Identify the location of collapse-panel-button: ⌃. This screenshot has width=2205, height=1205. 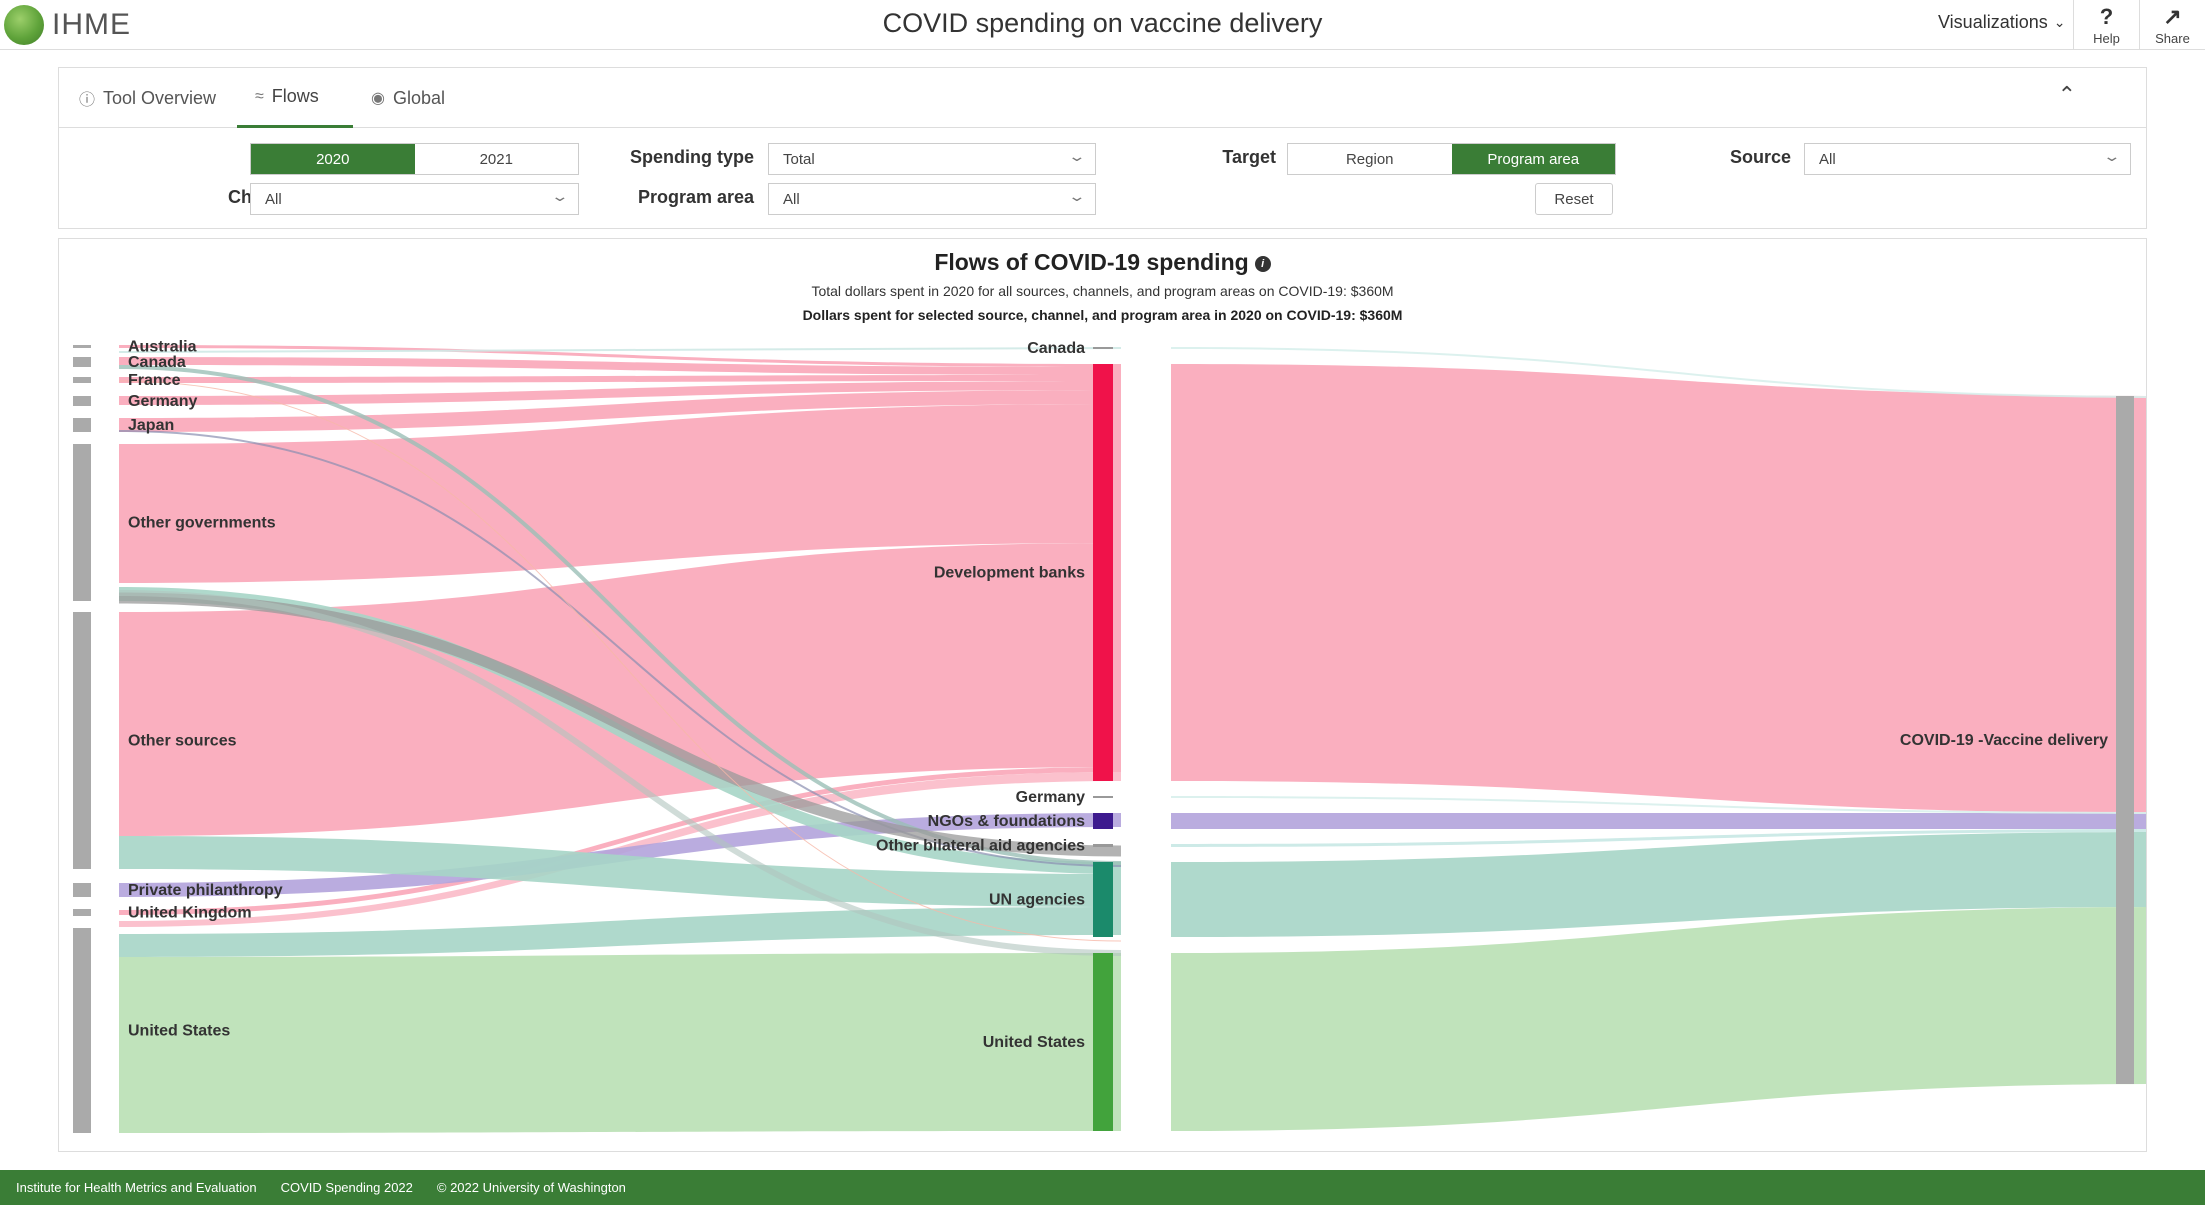
(2067, 95).